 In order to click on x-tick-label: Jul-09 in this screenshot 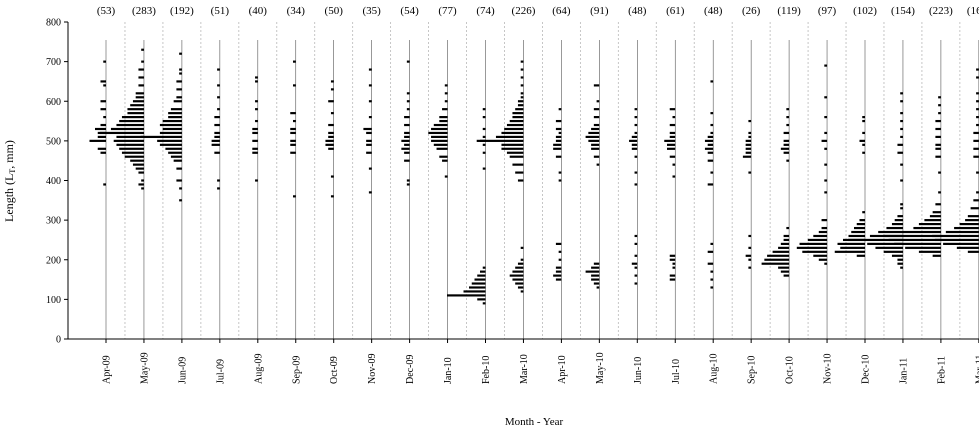, I will do `click(220, 371)`.